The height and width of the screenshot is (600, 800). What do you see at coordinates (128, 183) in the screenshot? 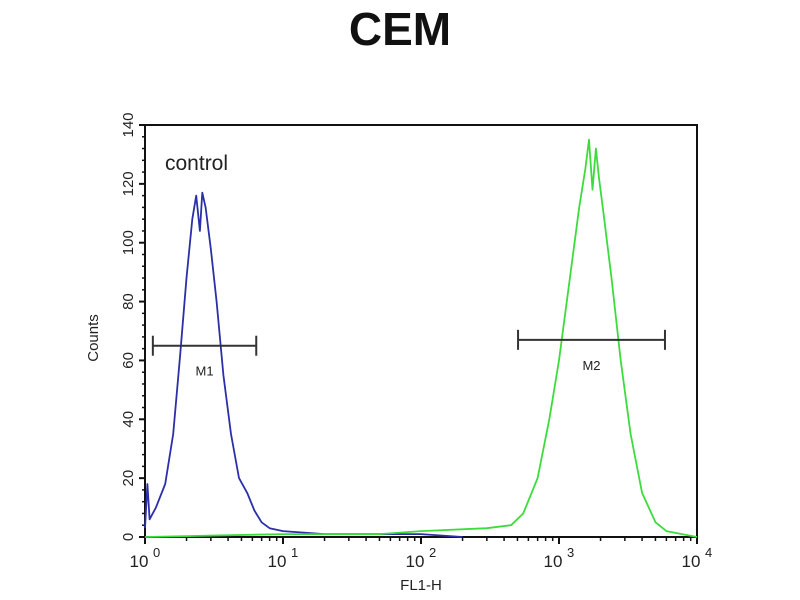
I see `y-tick-label: 120` at bounding box center [128, 183].